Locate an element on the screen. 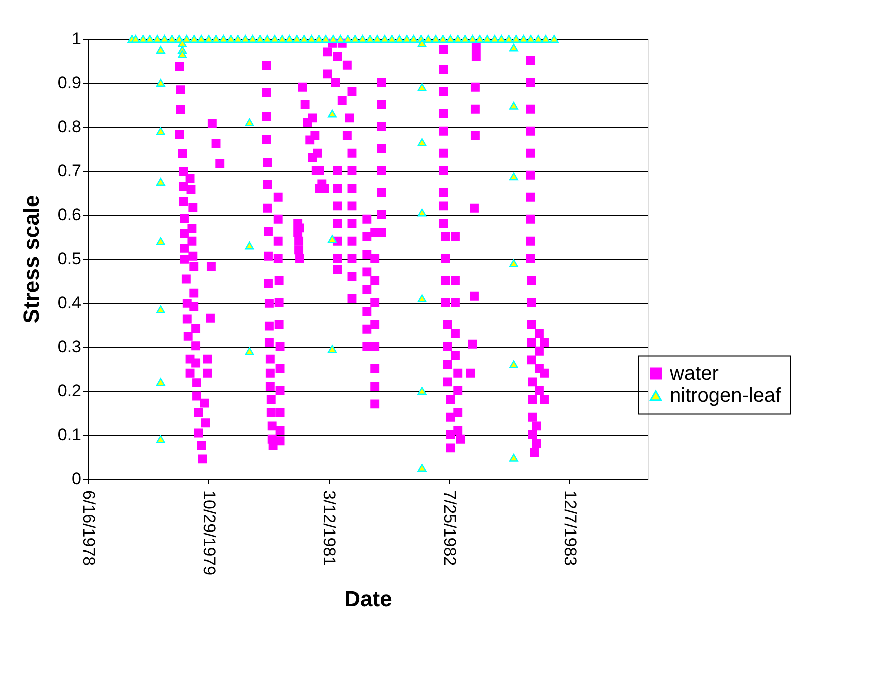 This screenshot has width=876, height=676. y-tick-label: 1 is located at coordinates (77, 39).